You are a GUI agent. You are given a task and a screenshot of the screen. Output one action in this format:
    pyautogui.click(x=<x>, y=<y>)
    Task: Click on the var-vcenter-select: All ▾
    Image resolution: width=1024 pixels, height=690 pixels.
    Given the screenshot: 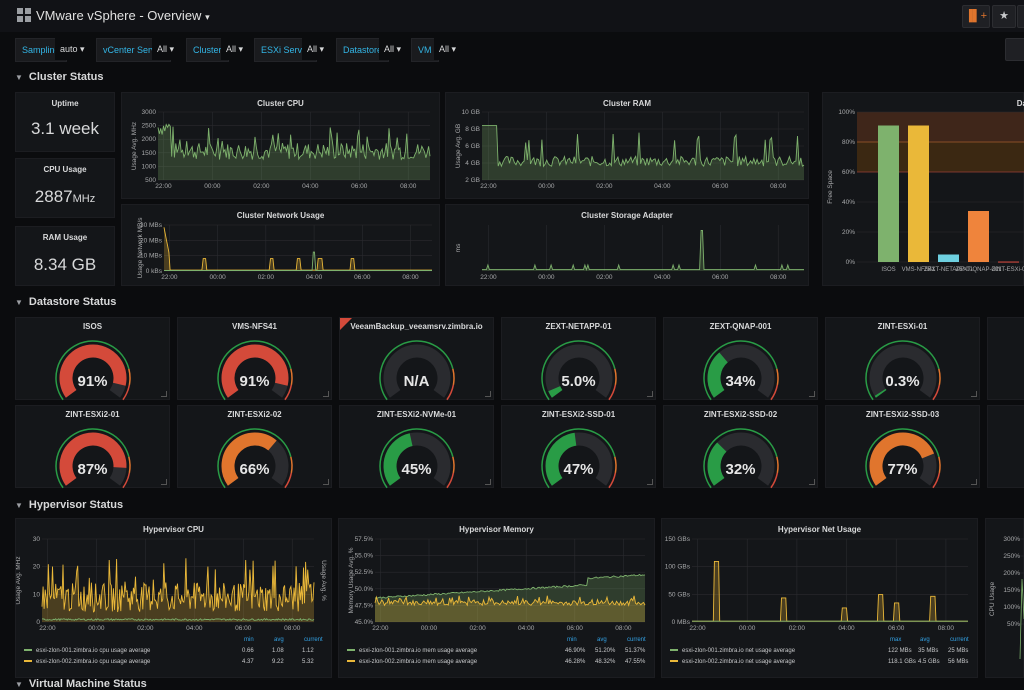 What is the action you would take?
    pyautogui.click(x=166, y=49)
    